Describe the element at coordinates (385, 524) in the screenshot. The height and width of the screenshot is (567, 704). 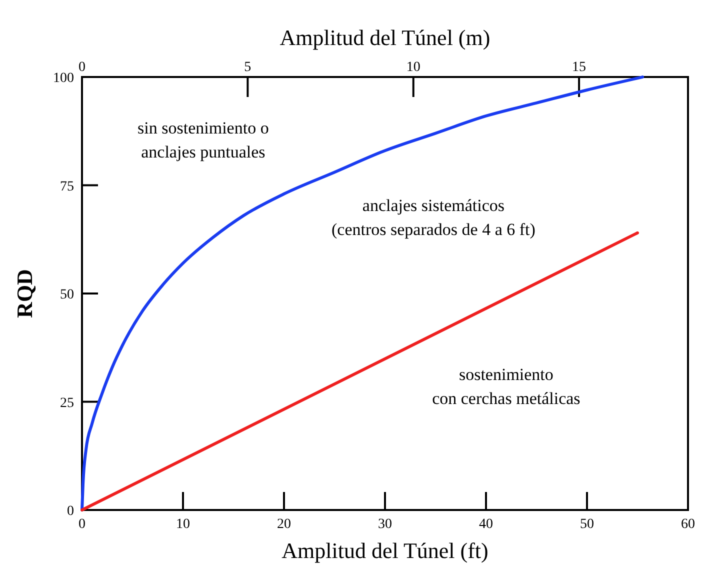
I see `x-tick-label: 30` at that location.